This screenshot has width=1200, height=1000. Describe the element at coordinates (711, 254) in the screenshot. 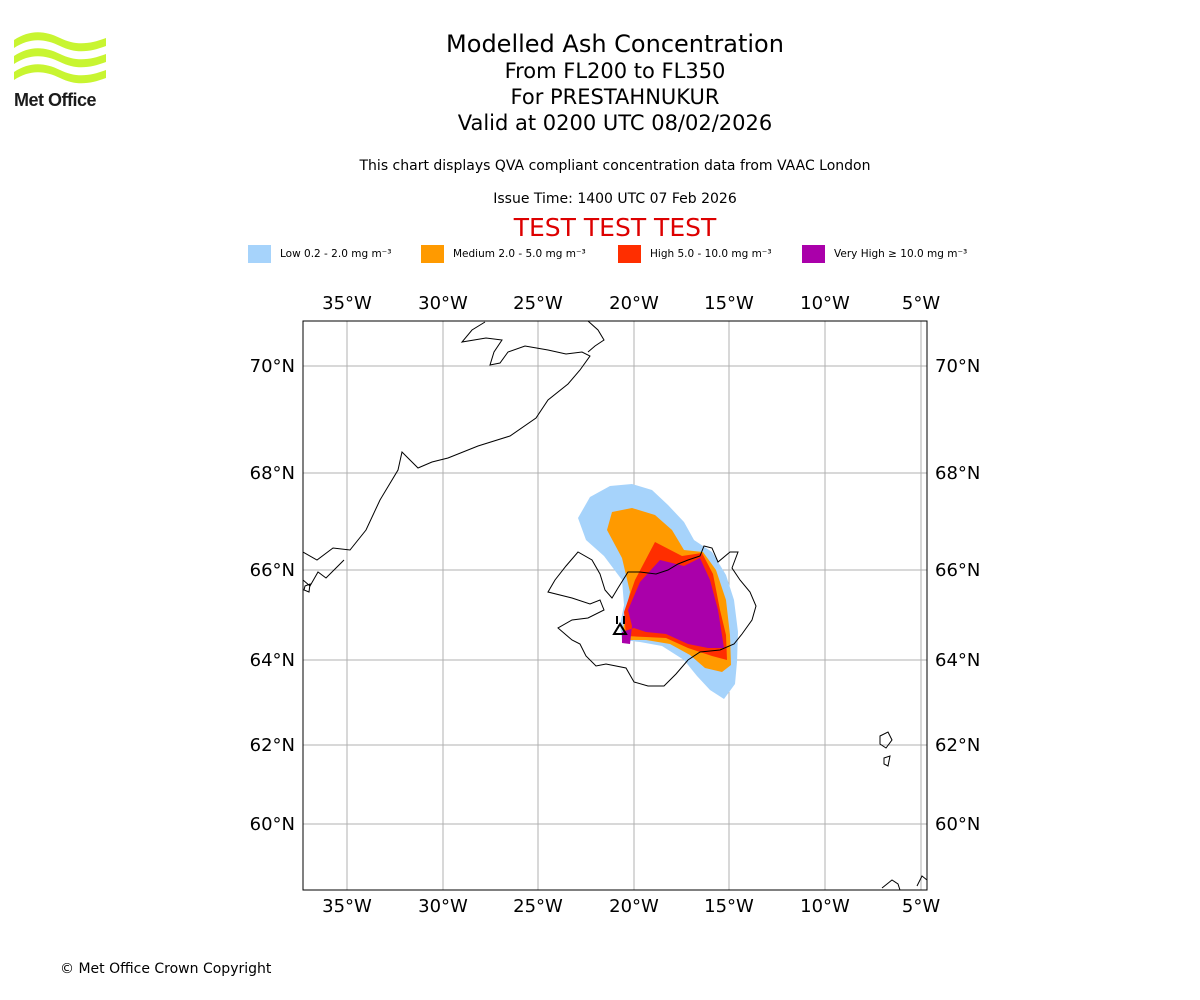

I see `legend-label-high: High 5.0 - 10.0 mg m⁻³` at that location.